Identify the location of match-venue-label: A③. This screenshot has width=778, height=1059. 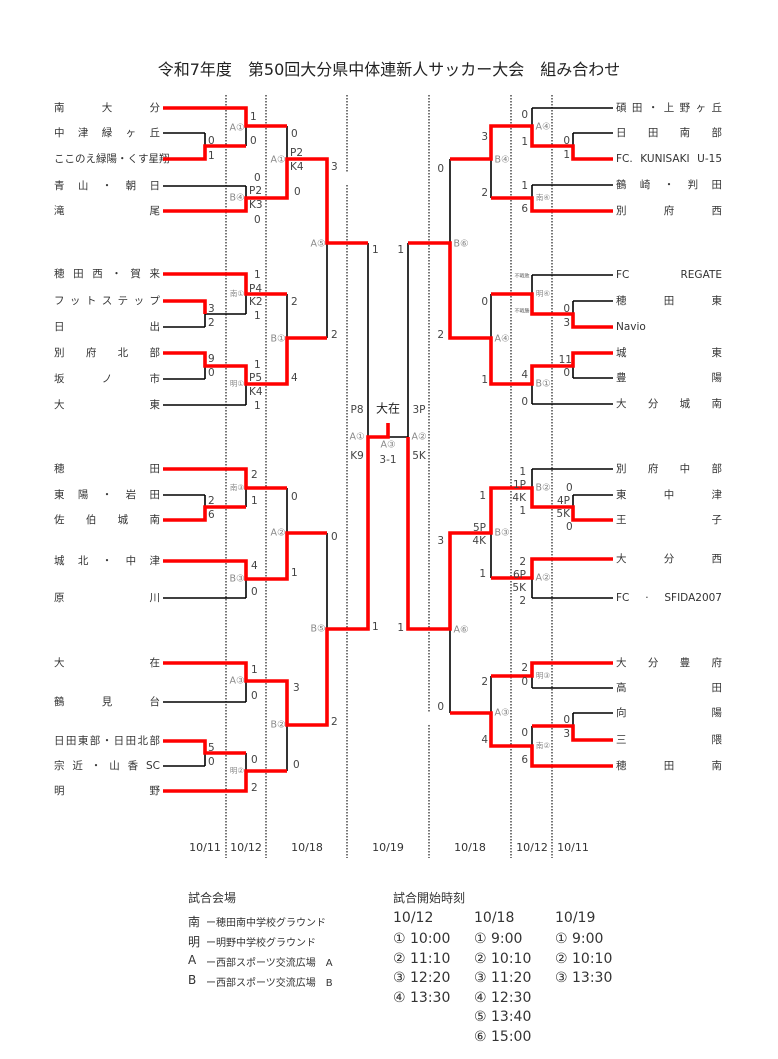
(236, 681).